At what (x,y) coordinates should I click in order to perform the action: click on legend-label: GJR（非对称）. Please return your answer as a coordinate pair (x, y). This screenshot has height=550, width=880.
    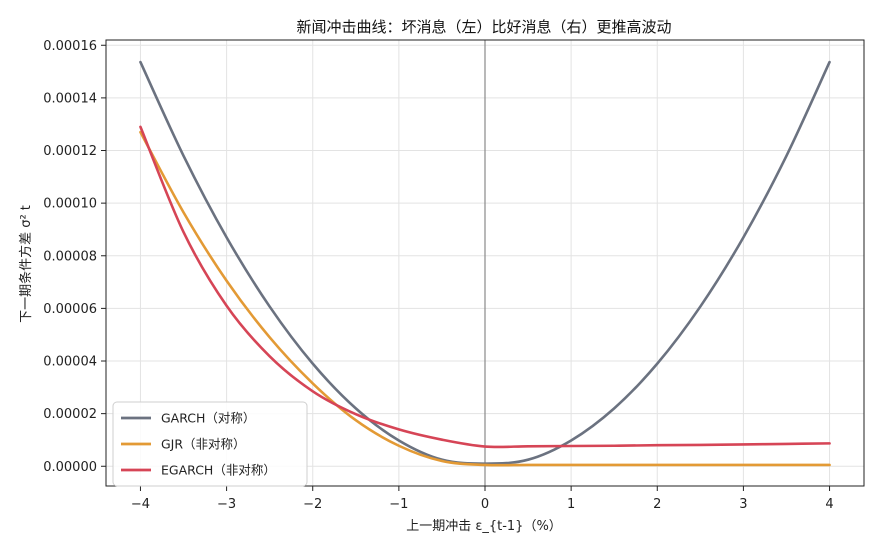
    Looking at the image, I should click on (203, 444).